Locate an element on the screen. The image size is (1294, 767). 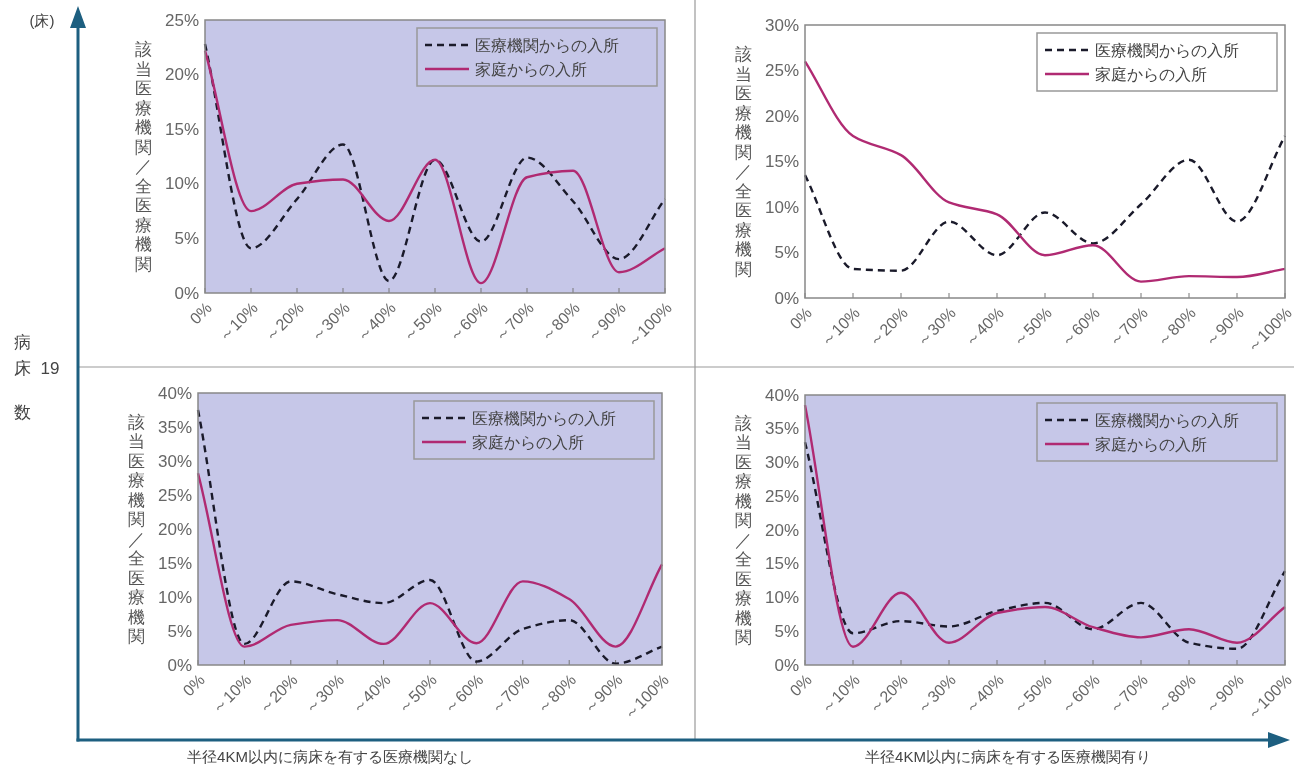
text: (床) is located at coordinates (42, 20).